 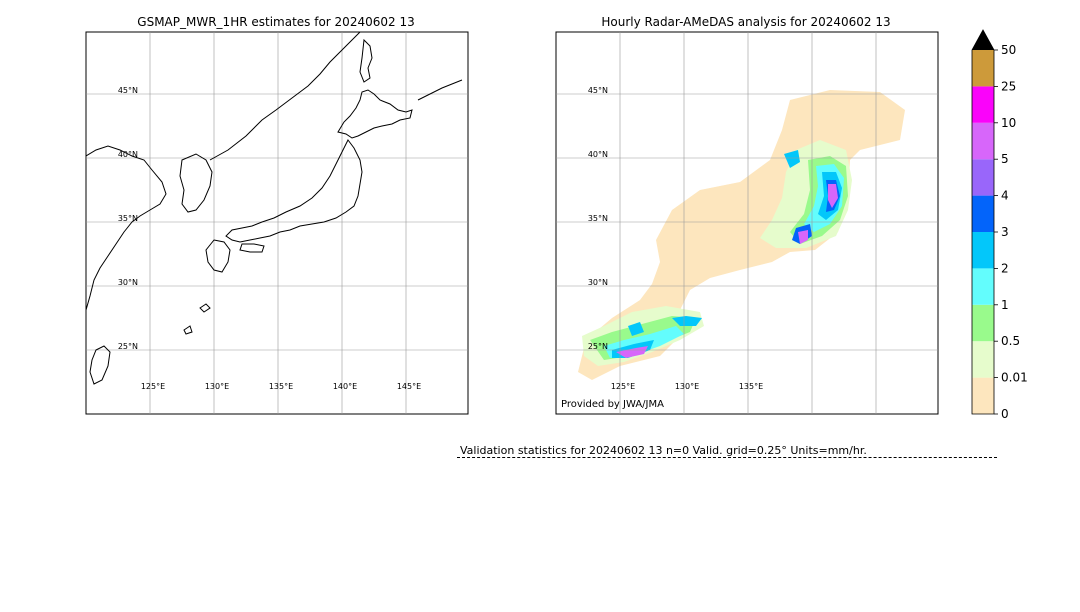 What do you see at coordinates (217, 386) in the screenshot?
I see `left-lon-label: 130°E` at bounding box center [217, 386].